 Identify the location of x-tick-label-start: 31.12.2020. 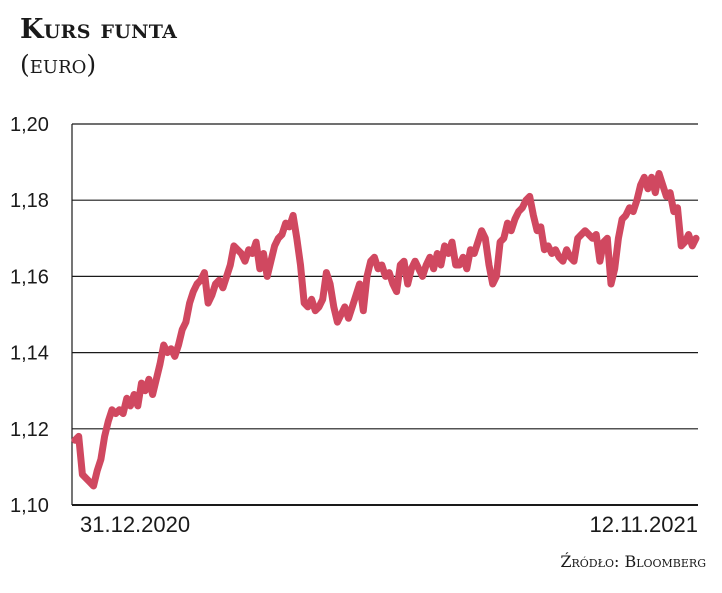
(135, 524).